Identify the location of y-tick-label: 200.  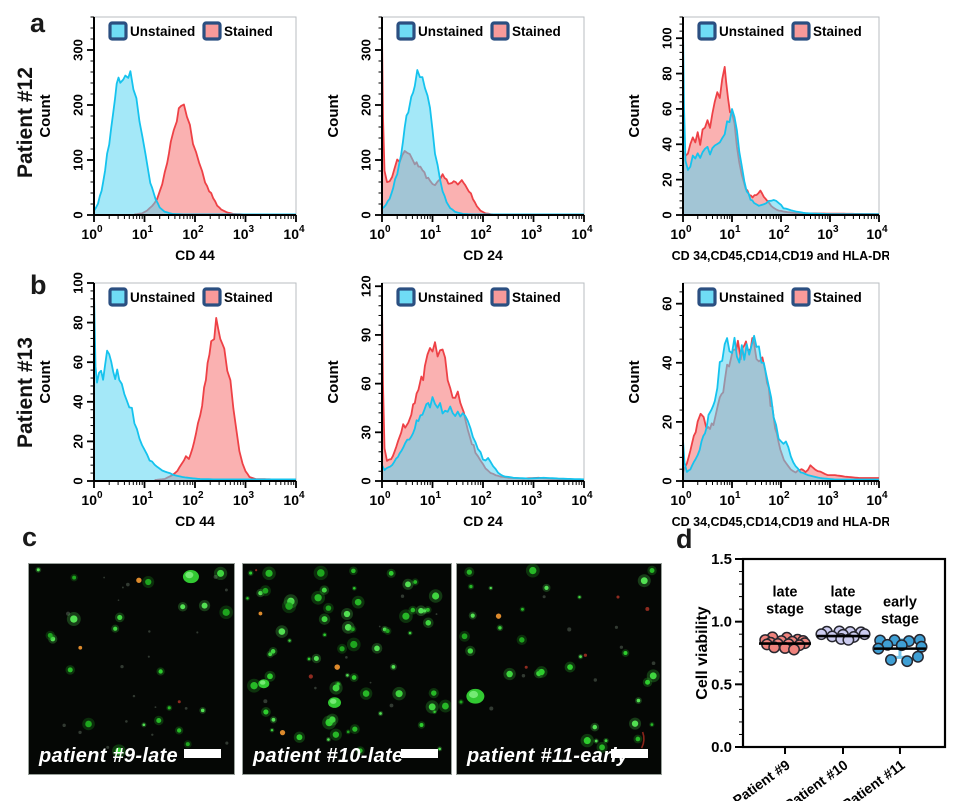
(365, 105).